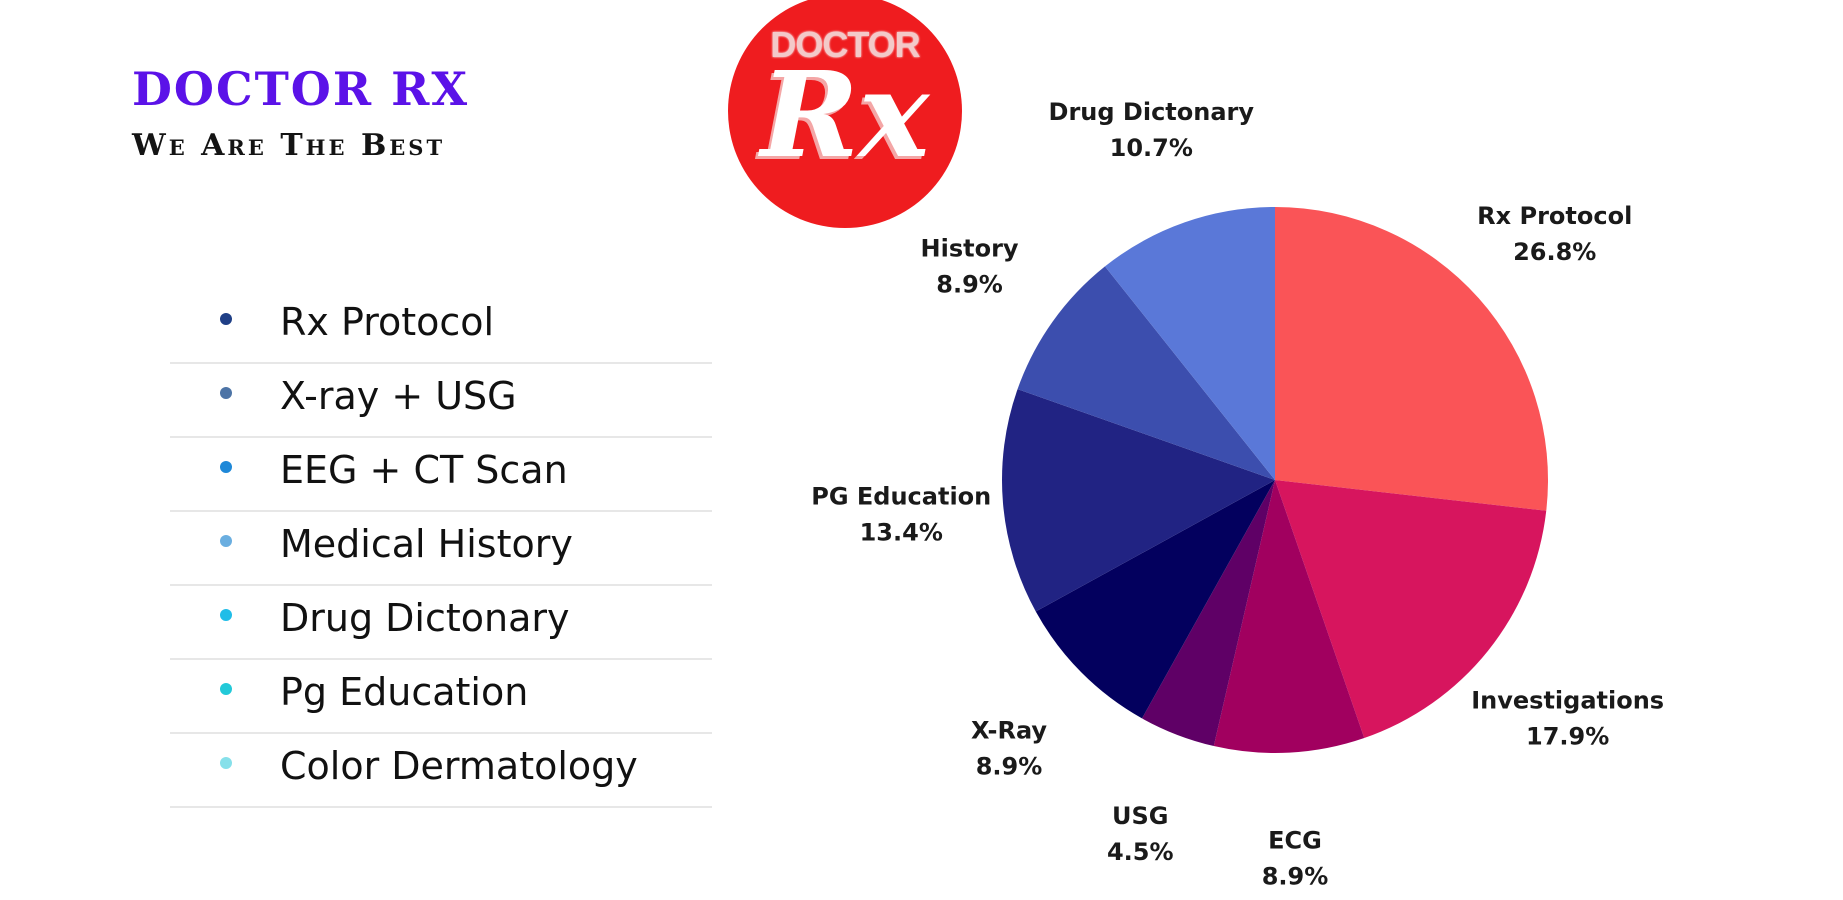 Image resolution: width=1843 pixels, height=900 pixels. I want to click on pie-slice-drug-dictonary, so click(1189, 343).